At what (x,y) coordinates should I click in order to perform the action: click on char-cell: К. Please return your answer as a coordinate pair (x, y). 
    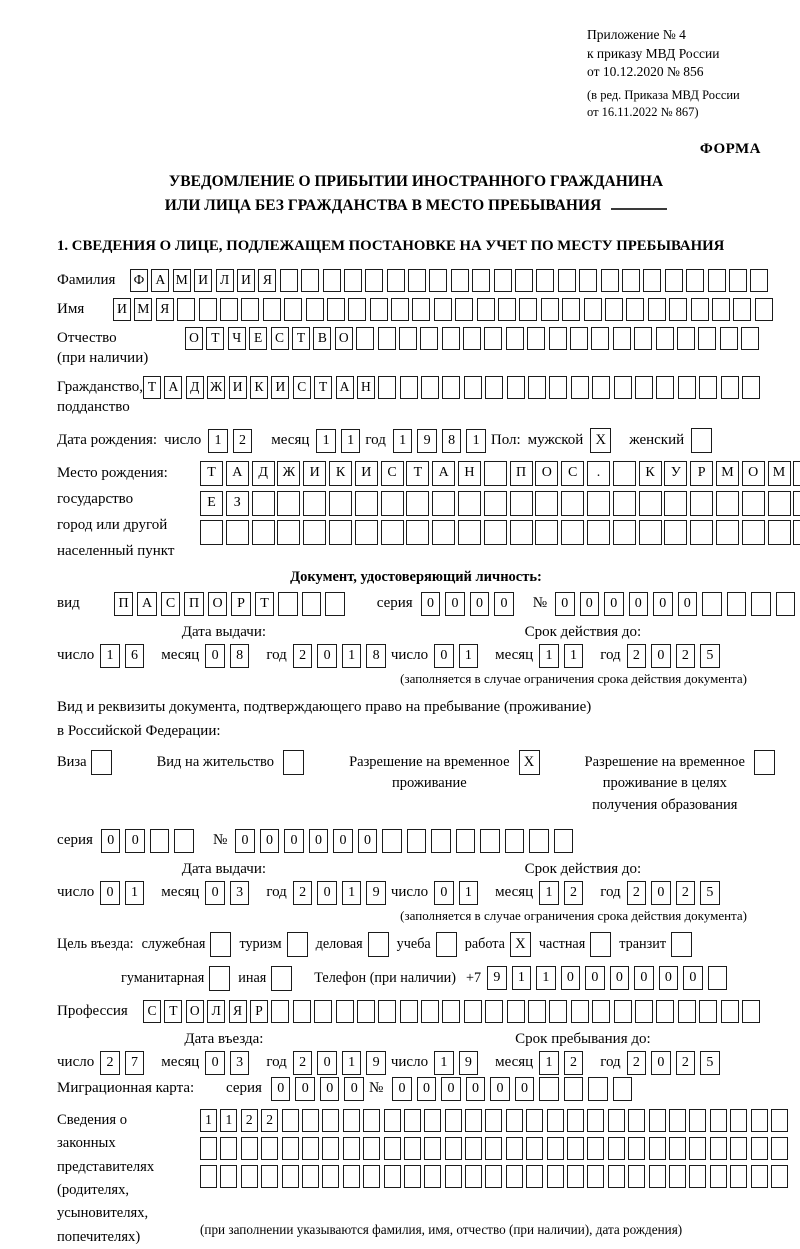
    Looking at the image, I should click on (650, 474).